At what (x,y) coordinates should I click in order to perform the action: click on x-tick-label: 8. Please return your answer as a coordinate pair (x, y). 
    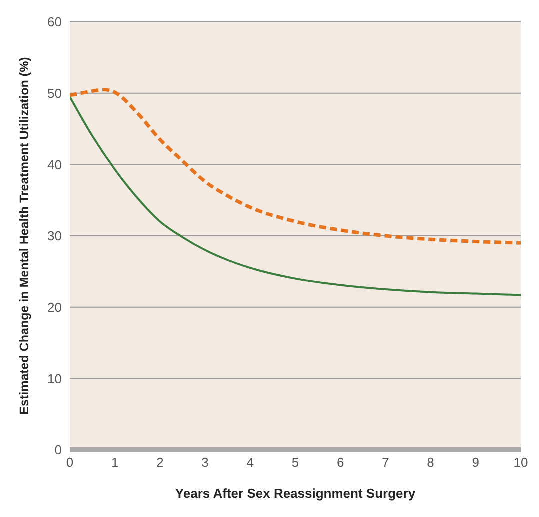
    Looking at the image, I should click on (430, 462).